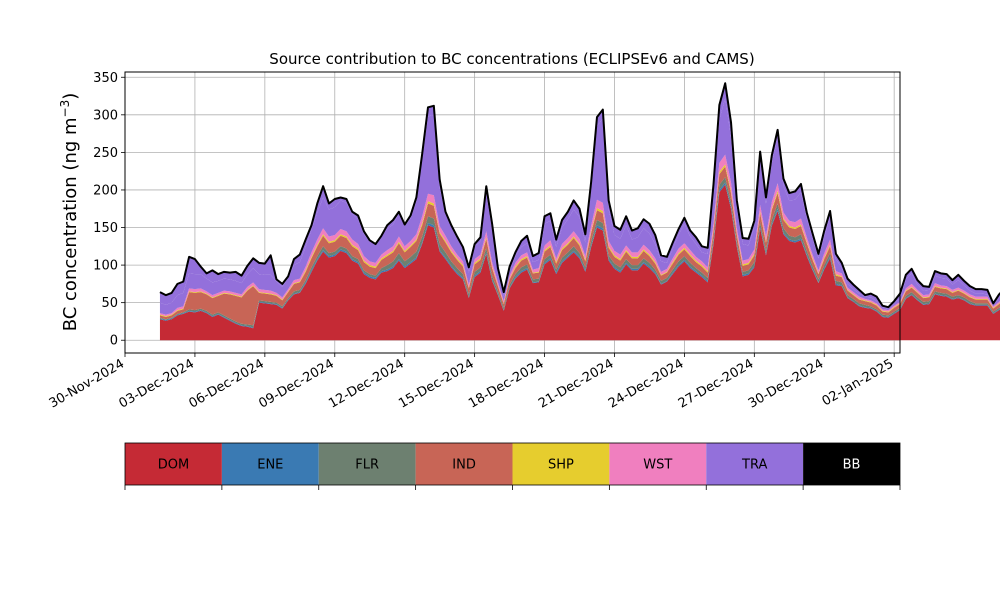 Image resolution: width=1000 pixels, height=600 pixels. Describe the element at coordinates (716, 383) in the screenshot. I see `x-tick-label: 27-Dec-2024` at that location.